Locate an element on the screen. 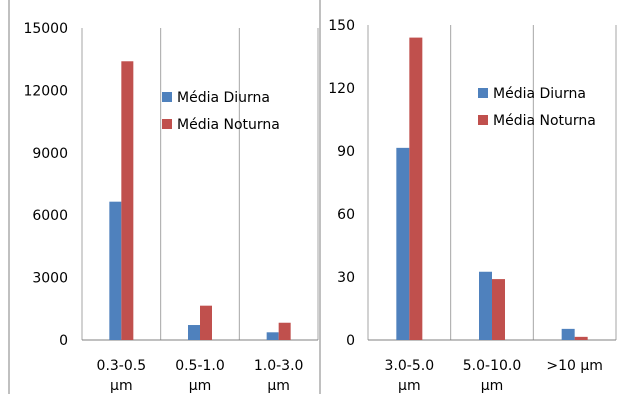  y-tick-label: 3000 is located at coordinates (50, 279).